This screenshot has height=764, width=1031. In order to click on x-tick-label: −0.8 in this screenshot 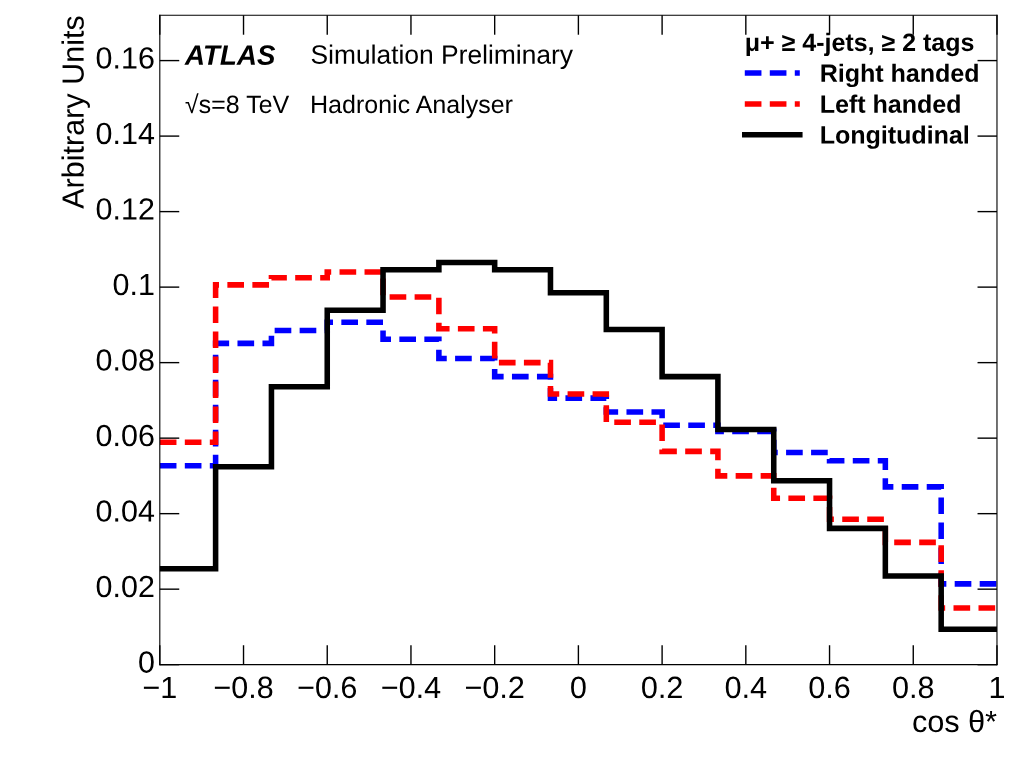, I will do `click(243, 687)`.